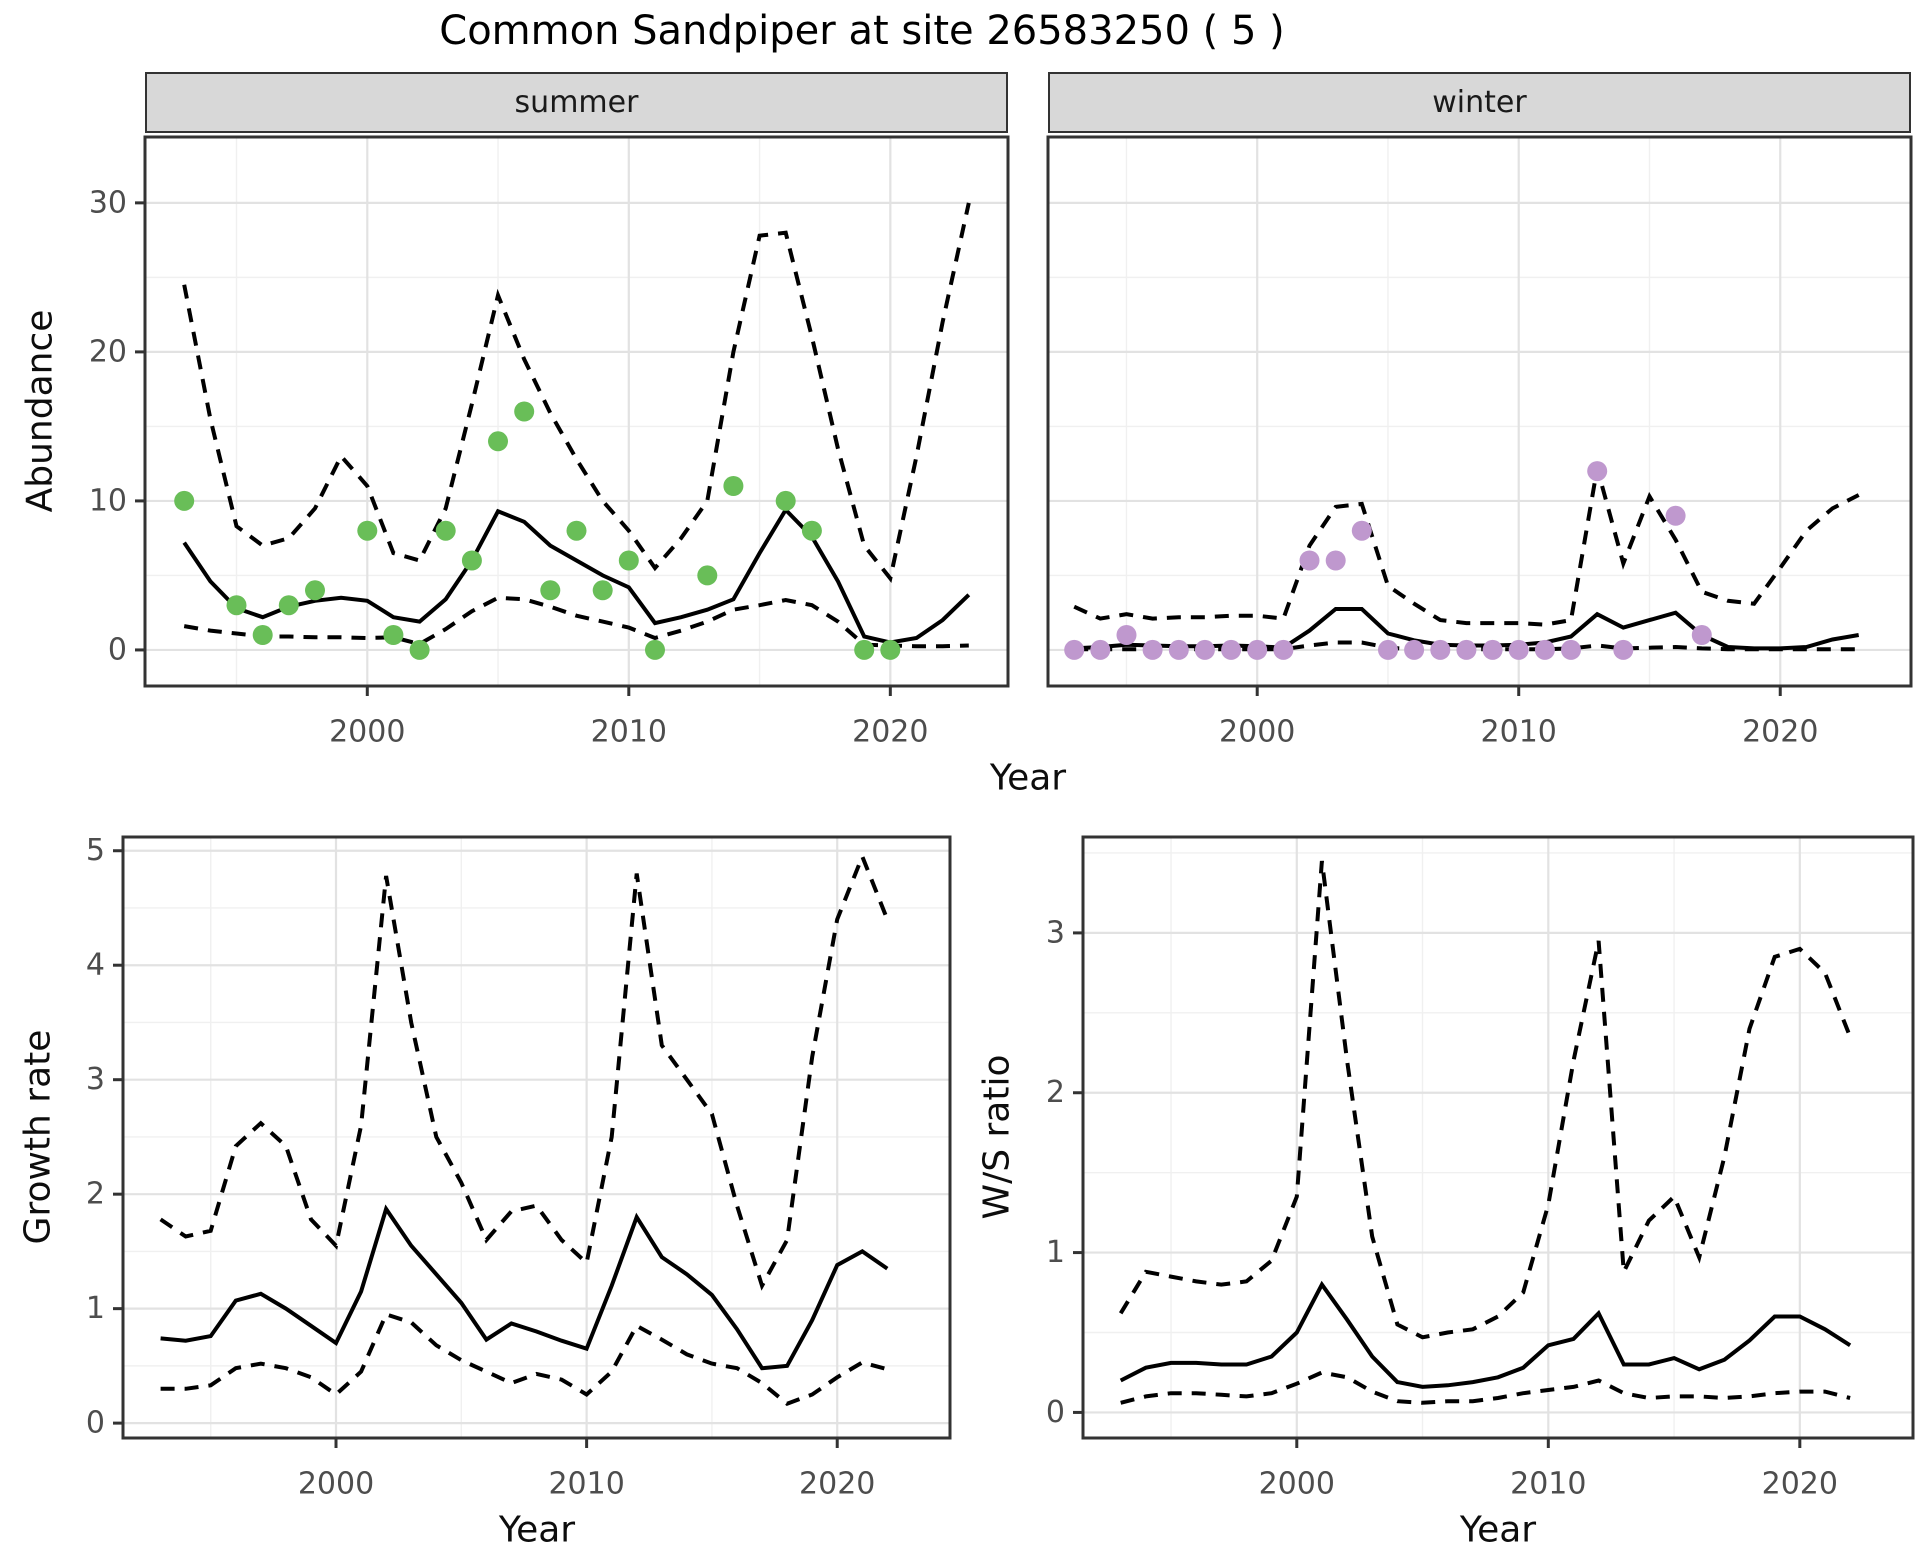 Image resolution: width=1920 pixels, height=1560 pixels. I want to click on y-tick-label: 3, so click(95, 1079).